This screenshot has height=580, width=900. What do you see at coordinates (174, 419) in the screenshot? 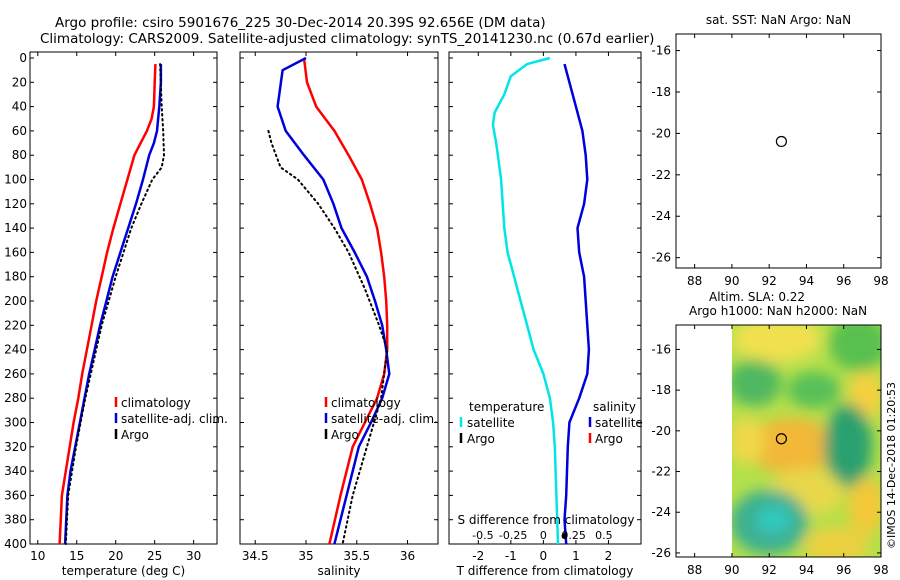
I see `temperature-legend-item: satellite-adj. clim.` at bounding box center [174, 419].